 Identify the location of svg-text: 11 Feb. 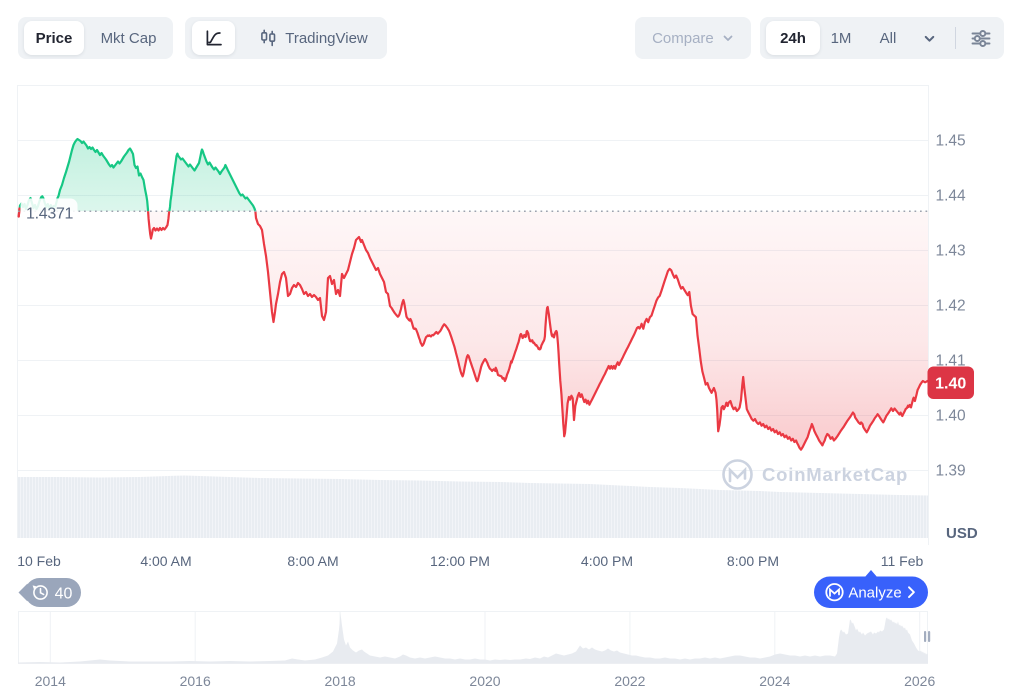
(902, 561).